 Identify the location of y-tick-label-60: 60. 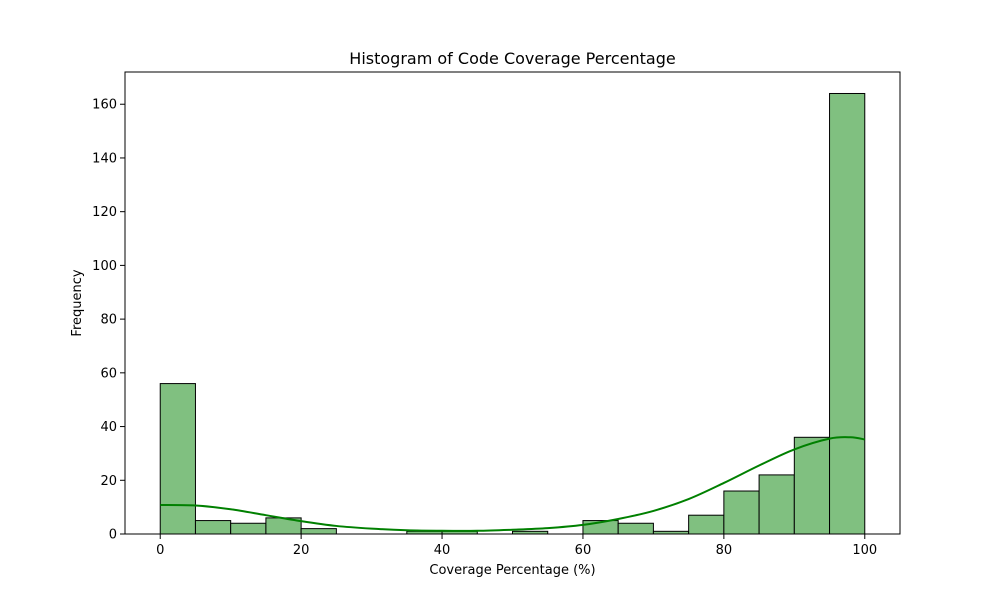
(108, 373).